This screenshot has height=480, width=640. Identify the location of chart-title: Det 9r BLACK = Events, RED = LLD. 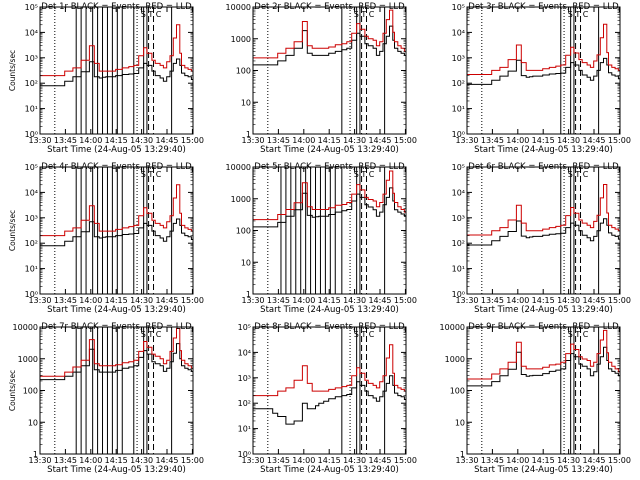
(543, 327).